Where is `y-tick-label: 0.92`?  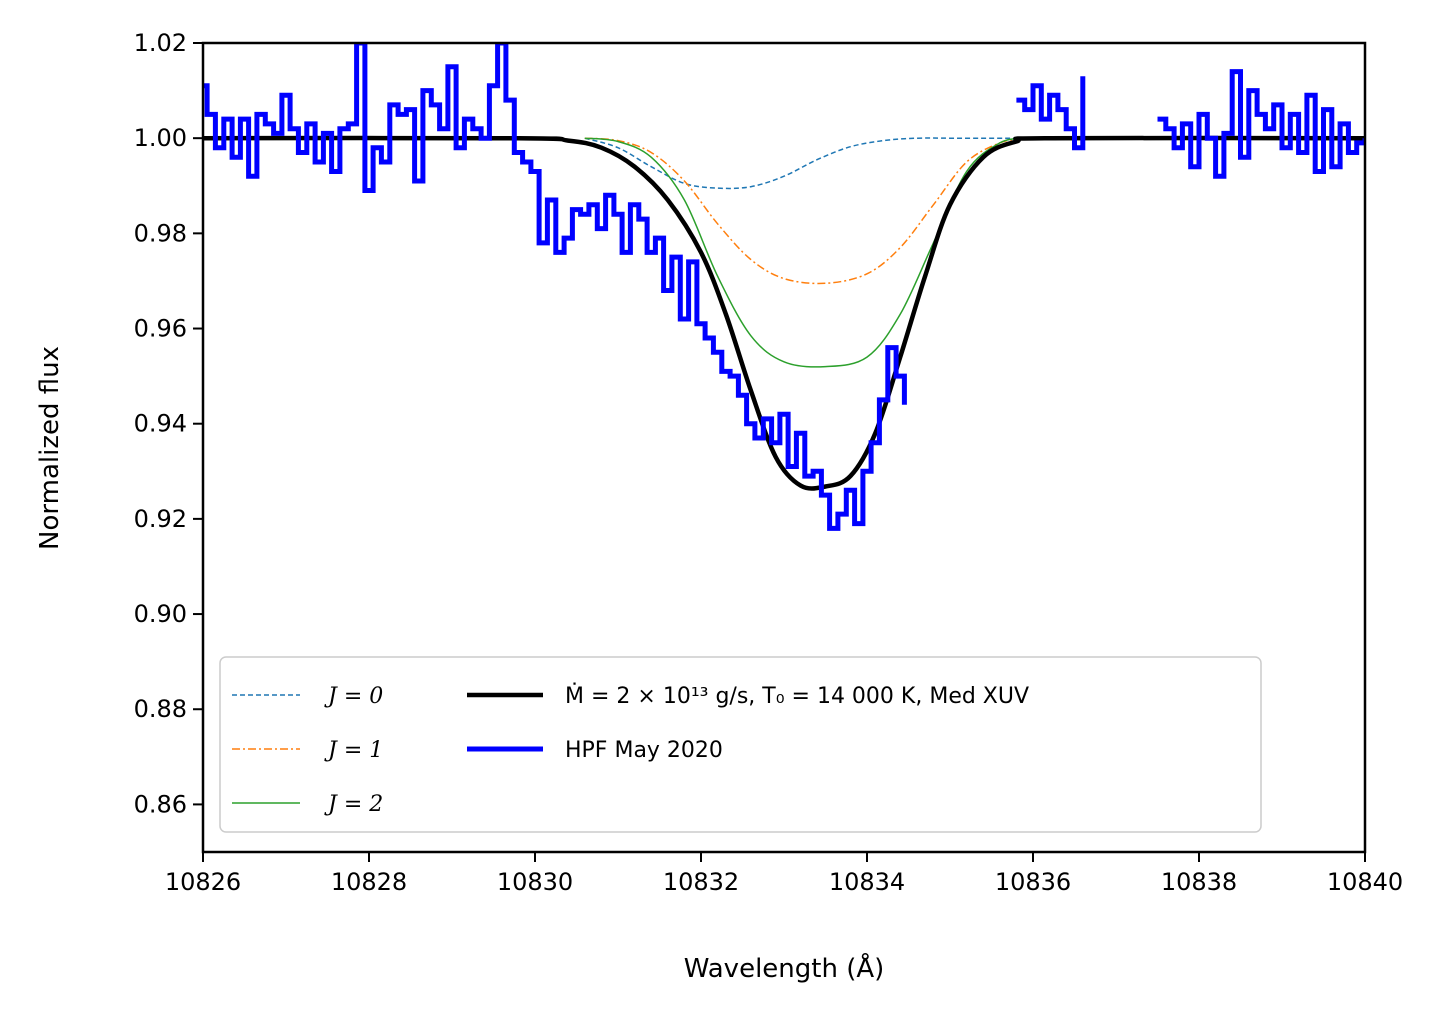
y-tick-label: 0.92 is located at coordinates (160, 519).